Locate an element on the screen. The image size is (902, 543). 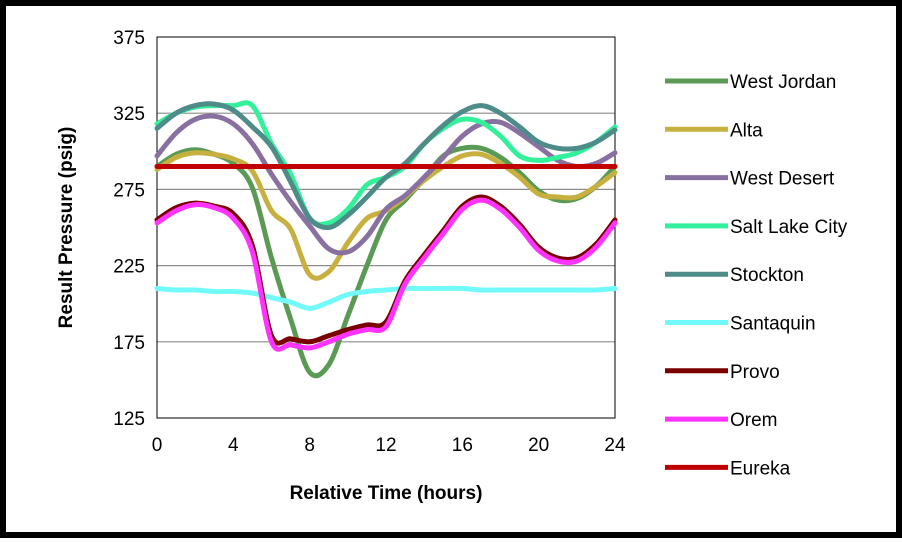
x-tick-label: 20 is located at coordinates (538, 445).